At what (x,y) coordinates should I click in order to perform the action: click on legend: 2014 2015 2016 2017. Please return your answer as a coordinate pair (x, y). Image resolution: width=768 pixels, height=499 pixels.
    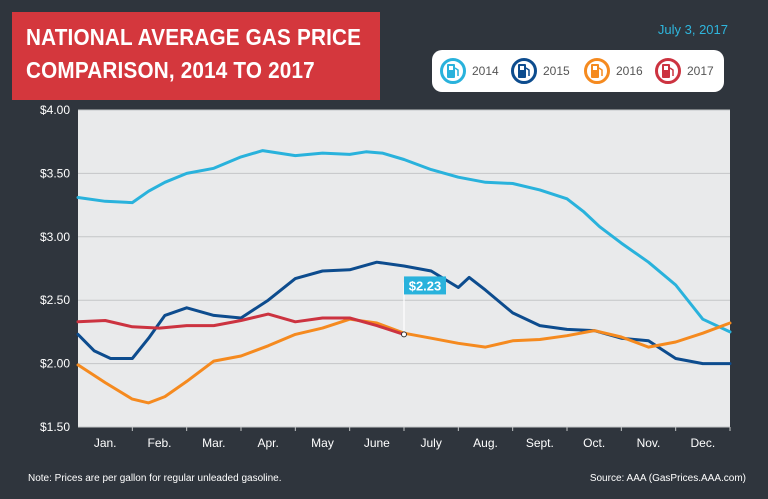
    Looking at the image, I should click on (578, 71).